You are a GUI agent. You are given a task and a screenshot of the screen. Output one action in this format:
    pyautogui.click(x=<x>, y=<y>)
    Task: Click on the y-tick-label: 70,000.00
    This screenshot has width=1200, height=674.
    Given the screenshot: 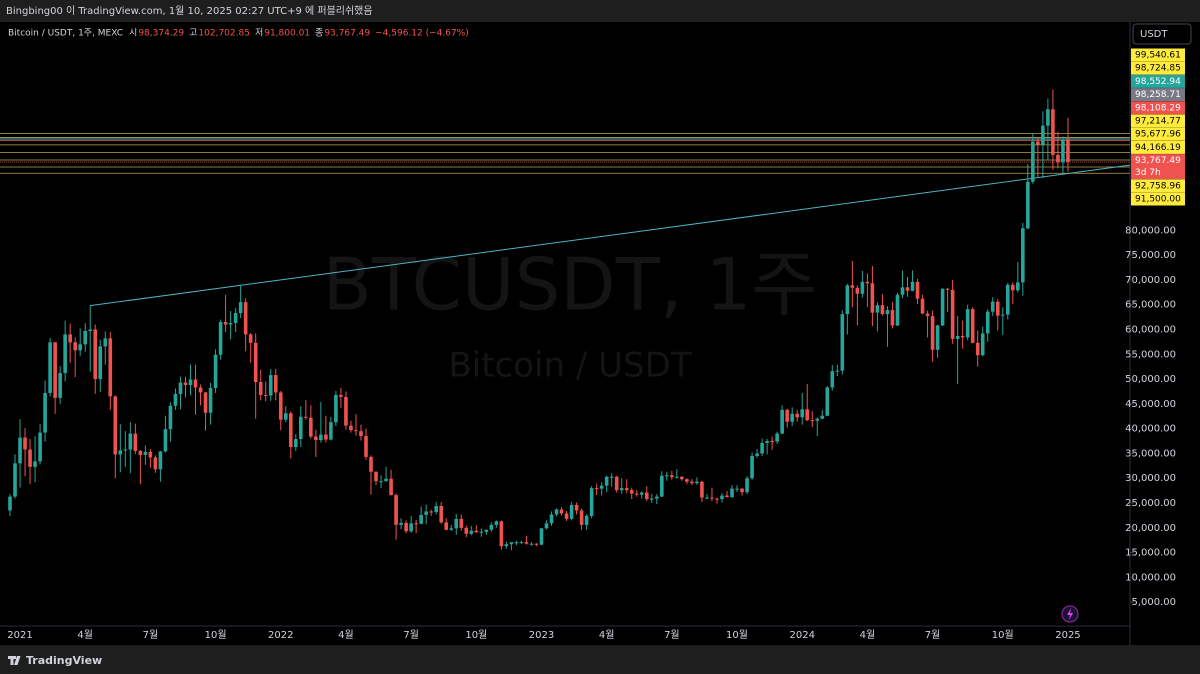 What is the action you would take?
    pyautogui.click(x=1150, y=280)
    